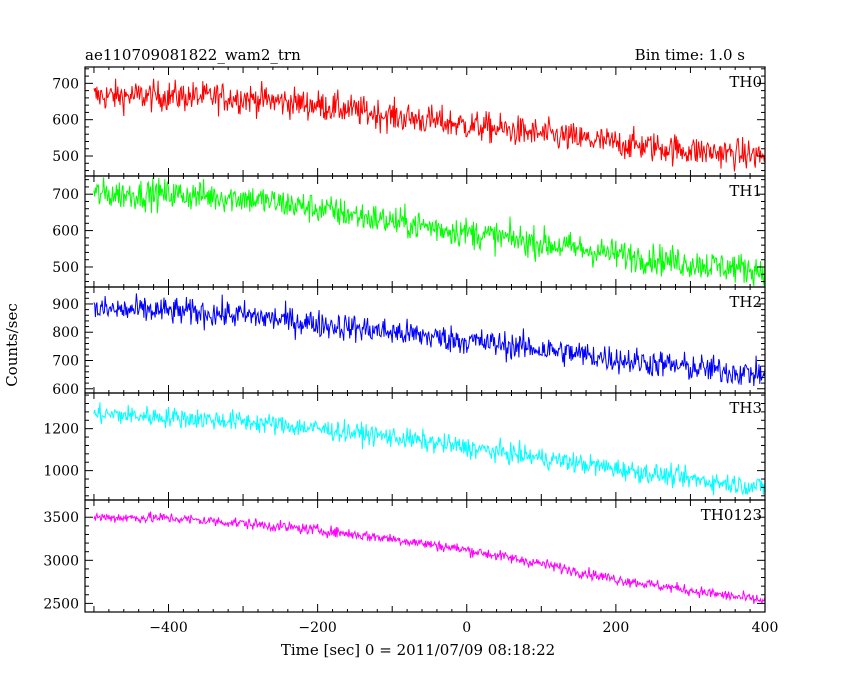  I want to click on panel-th0: 500 600 700 TH0, so click(409, 121).